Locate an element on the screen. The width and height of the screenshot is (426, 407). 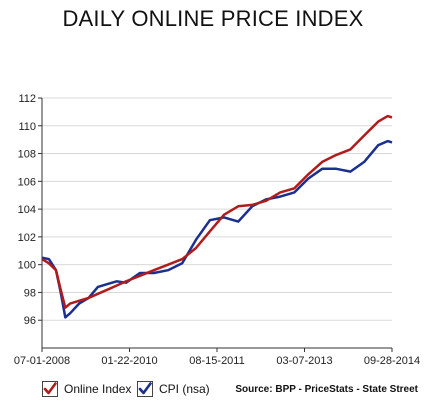
legend-label-online-index: Online Index is located at coordinates (98, 389).